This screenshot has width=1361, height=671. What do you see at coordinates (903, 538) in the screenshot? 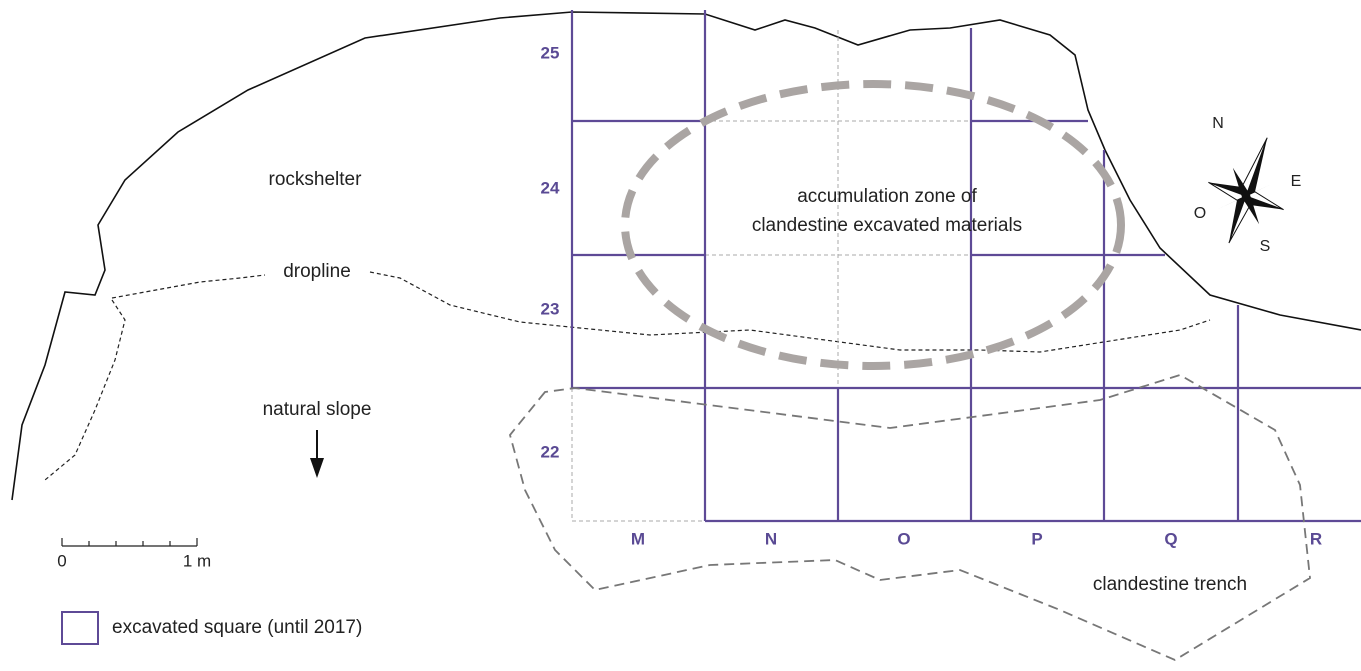
I see `col-label: O` at bounding box center [903, 538].